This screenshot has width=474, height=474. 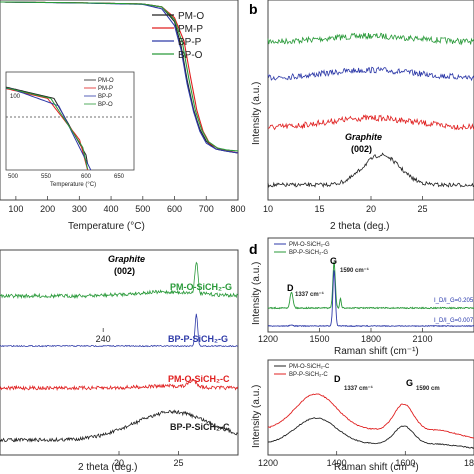 I want to click on inset-line-bp-p, so click(x=48, y=129).